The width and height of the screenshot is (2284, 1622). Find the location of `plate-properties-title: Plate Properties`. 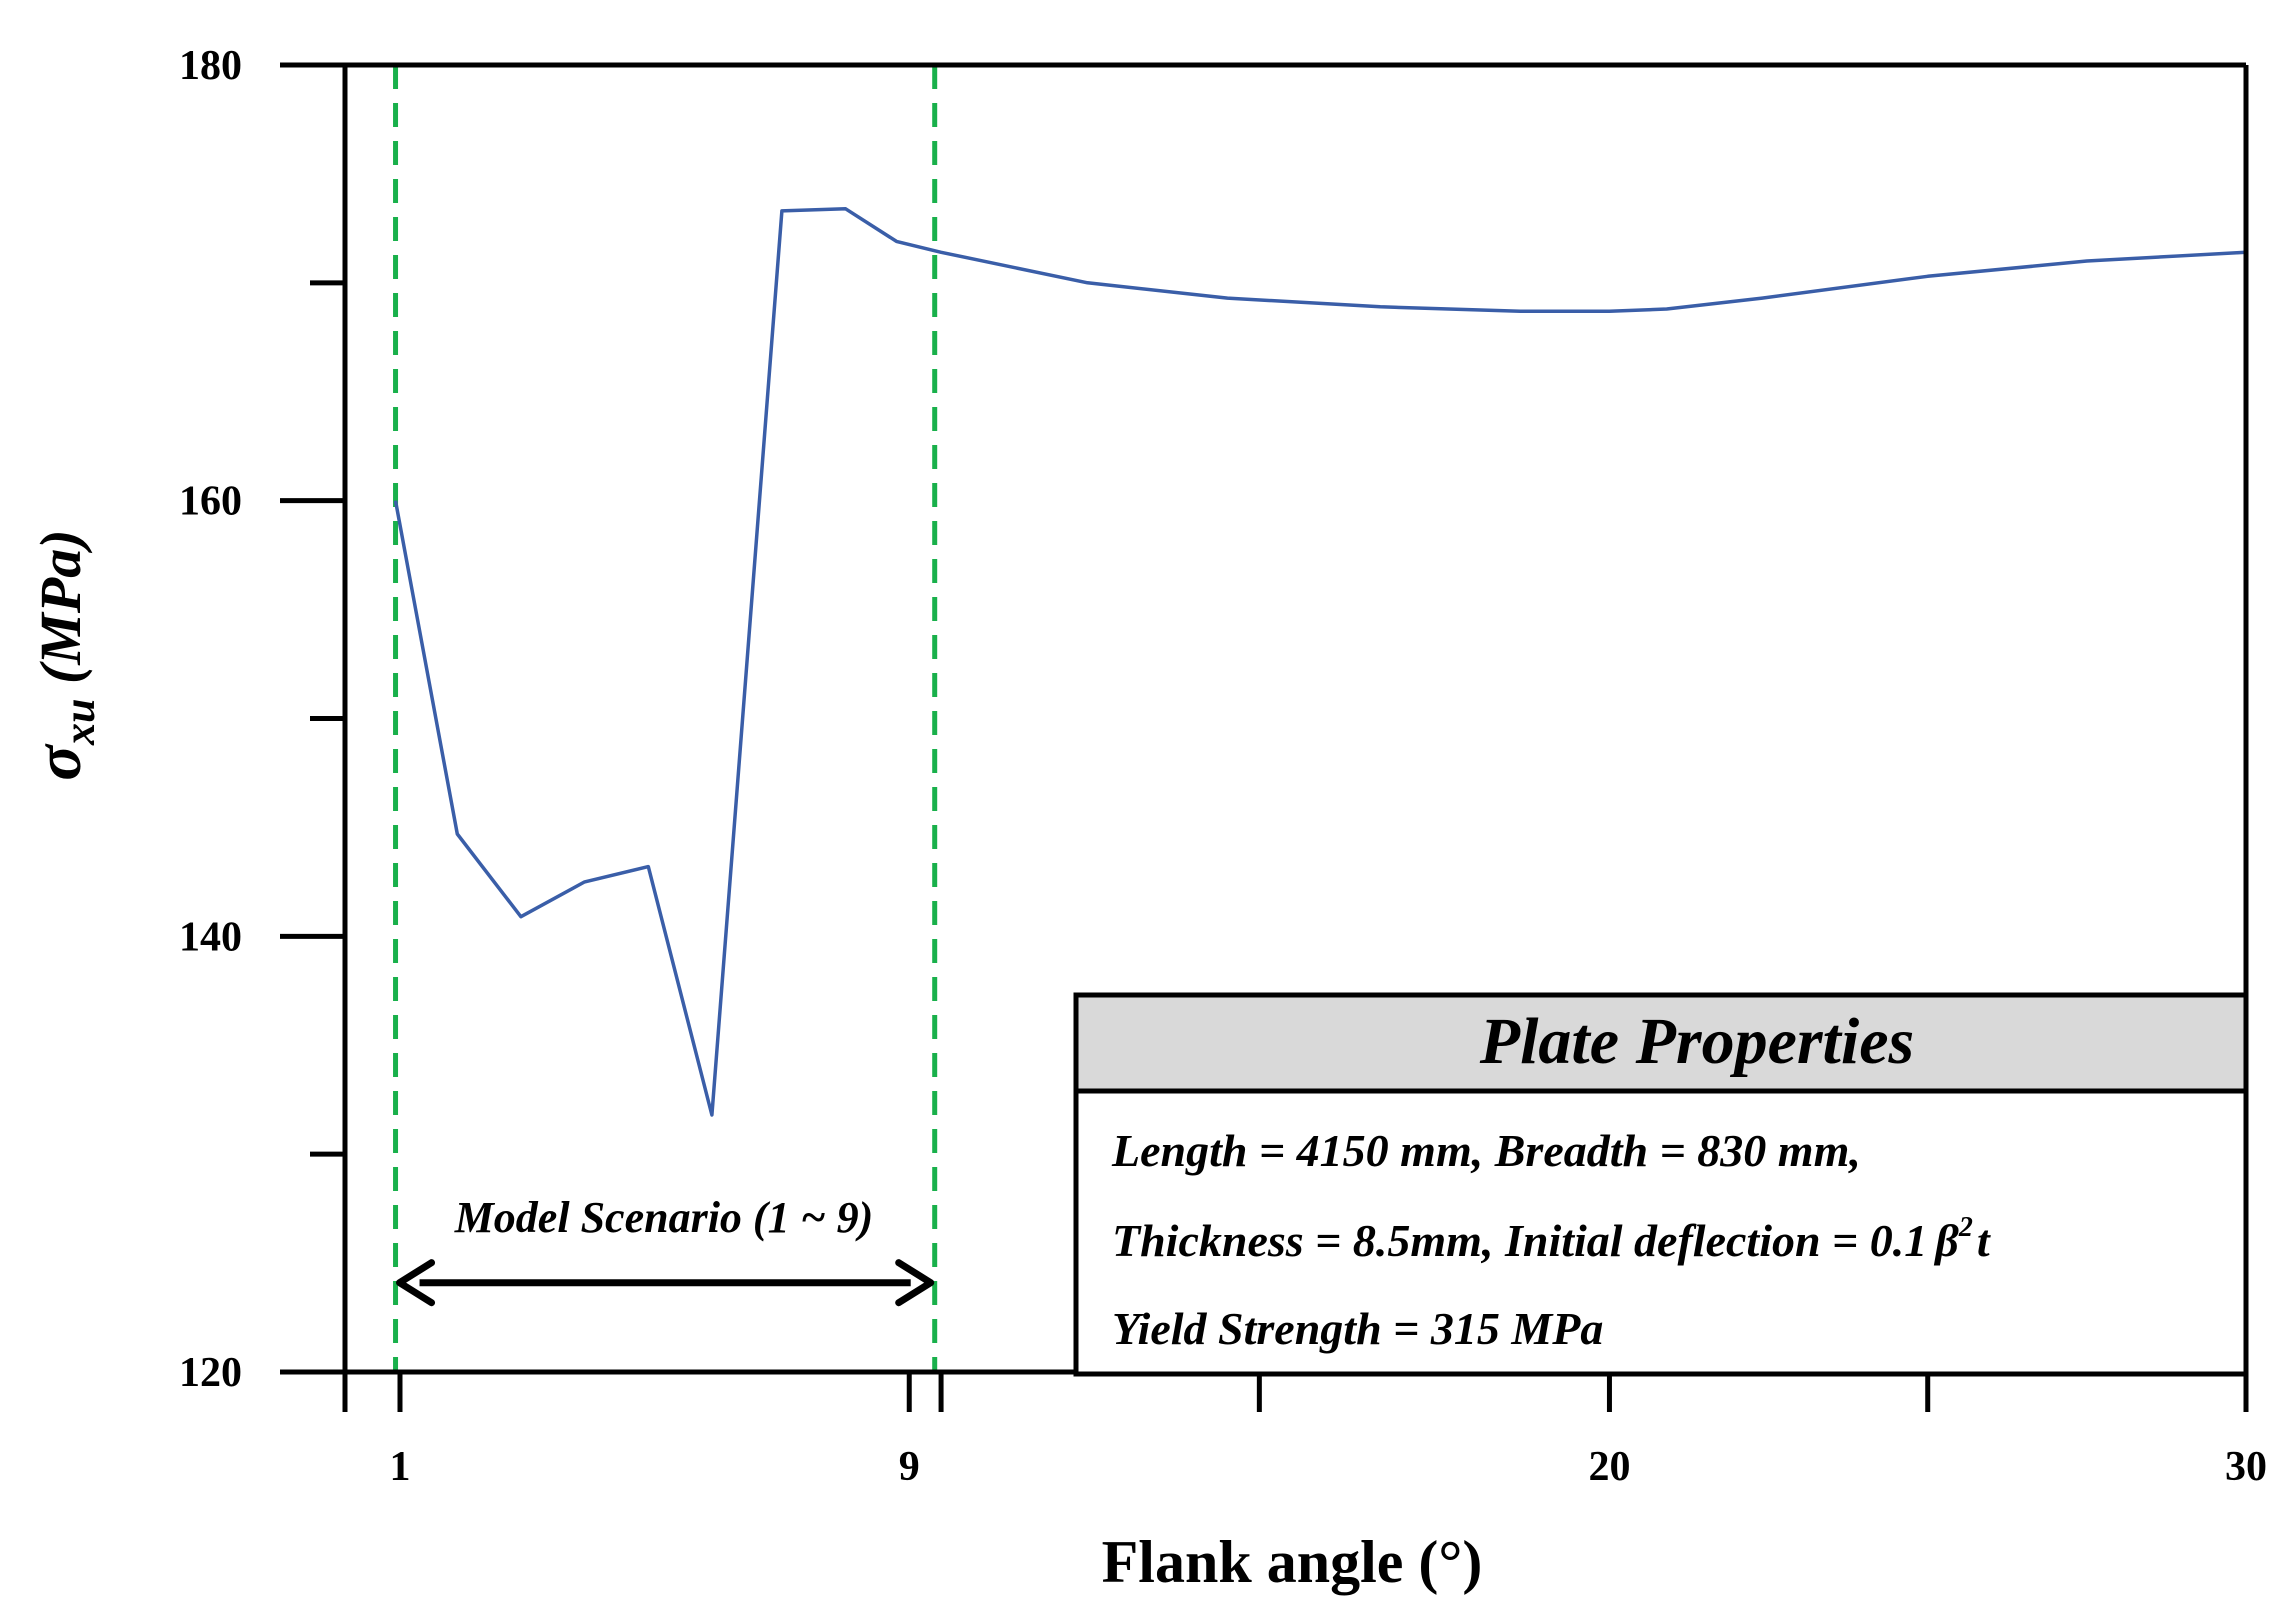

plate-properties-title: Plate Properties is located at coordinates (1696, 1041).